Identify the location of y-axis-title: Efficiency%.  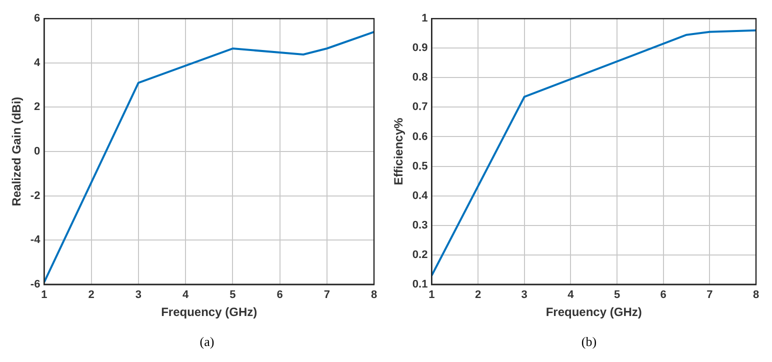
(399, 151).